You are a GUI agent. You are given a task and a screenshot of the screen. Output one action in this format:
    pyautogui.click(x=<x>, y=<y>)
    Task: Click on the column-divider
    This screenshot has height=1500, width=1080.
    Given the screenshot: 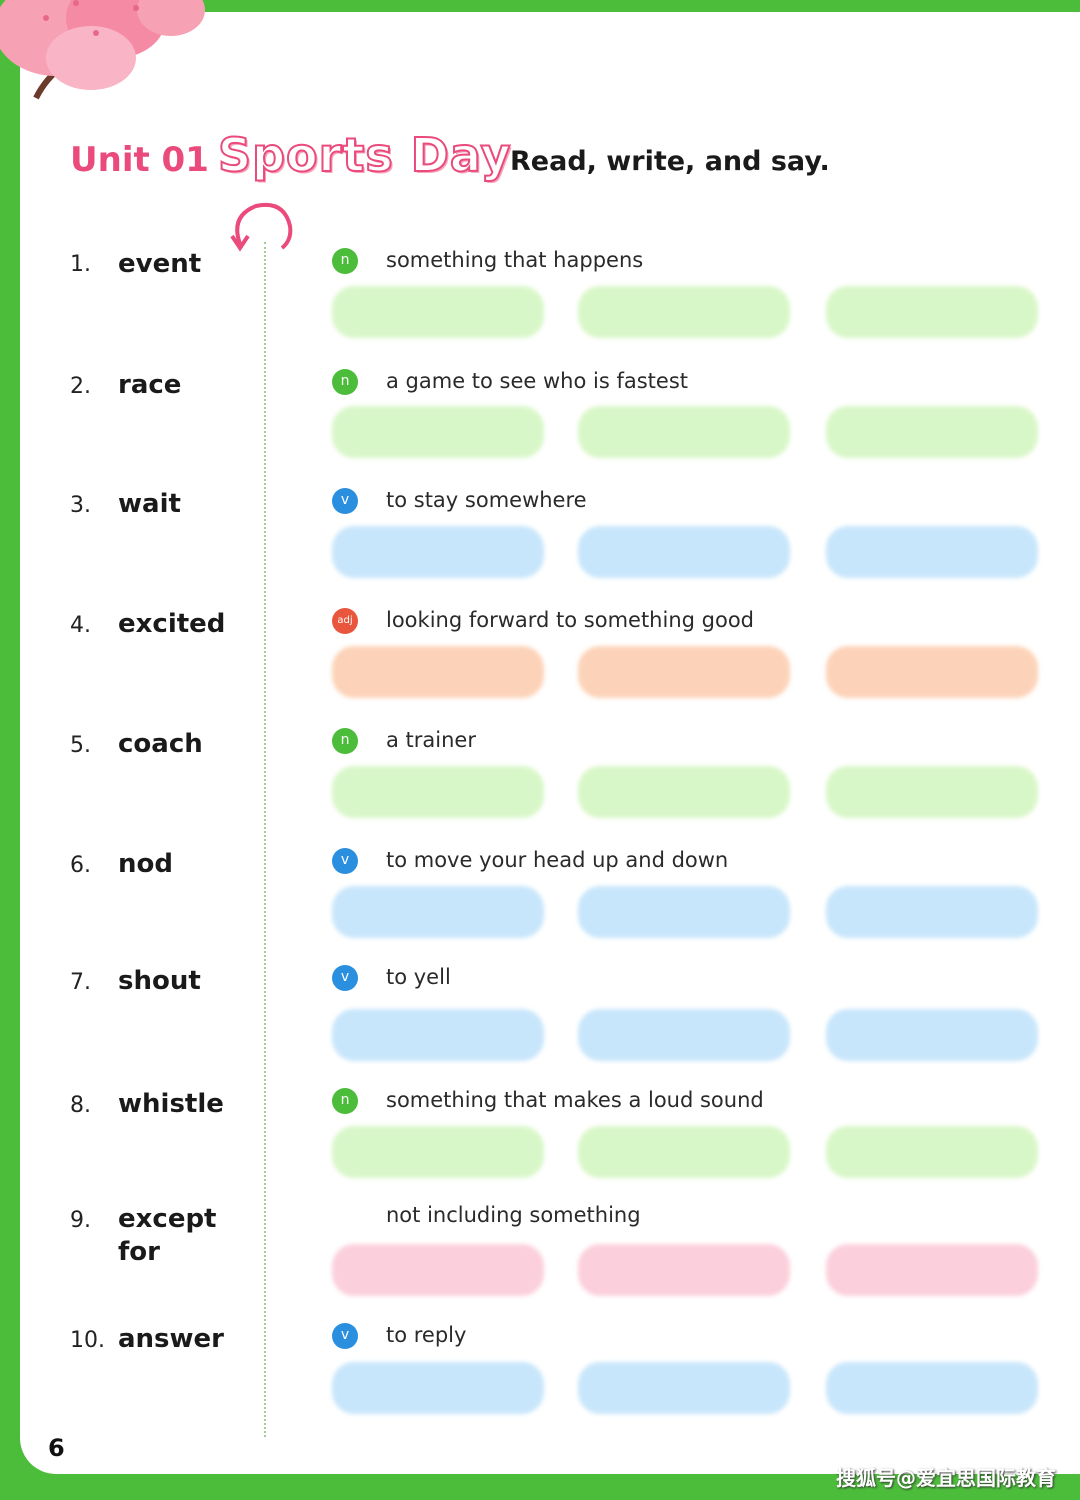 What is the action you would take?
    pyautogui.click(x=265, y=839)
    